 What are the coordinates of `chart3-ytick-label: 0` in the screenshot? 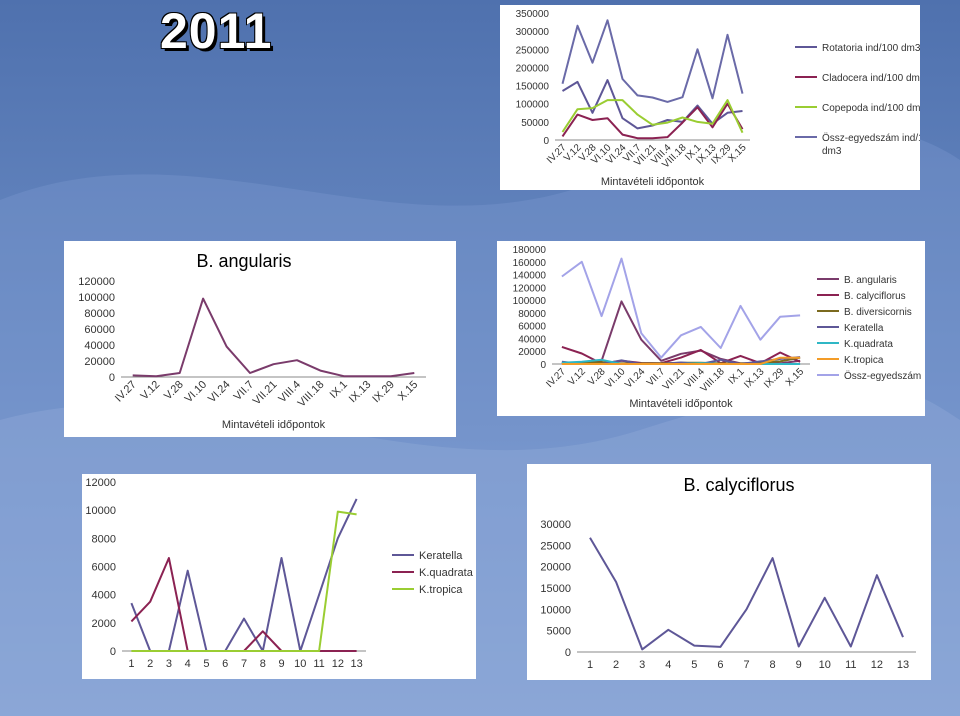 It's located at (543, 365).